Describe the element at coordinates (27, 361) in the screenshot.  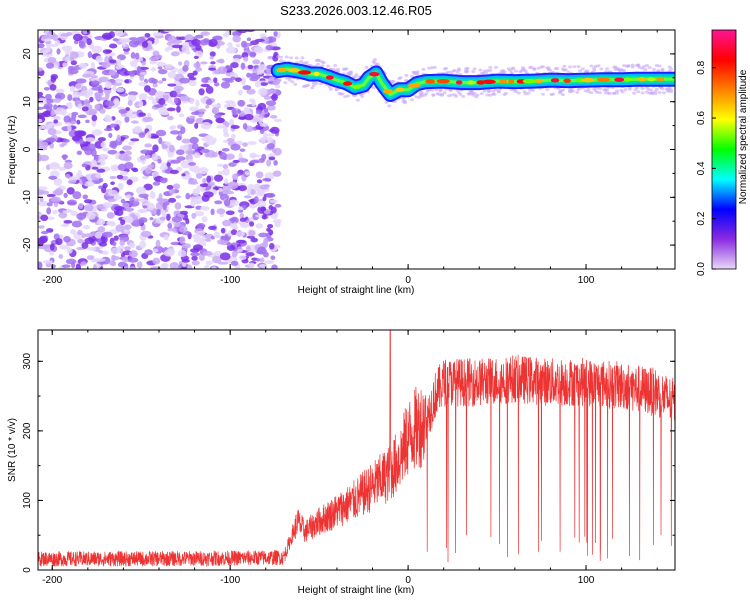
I see `snr-y-tick-label: 300` at that location.